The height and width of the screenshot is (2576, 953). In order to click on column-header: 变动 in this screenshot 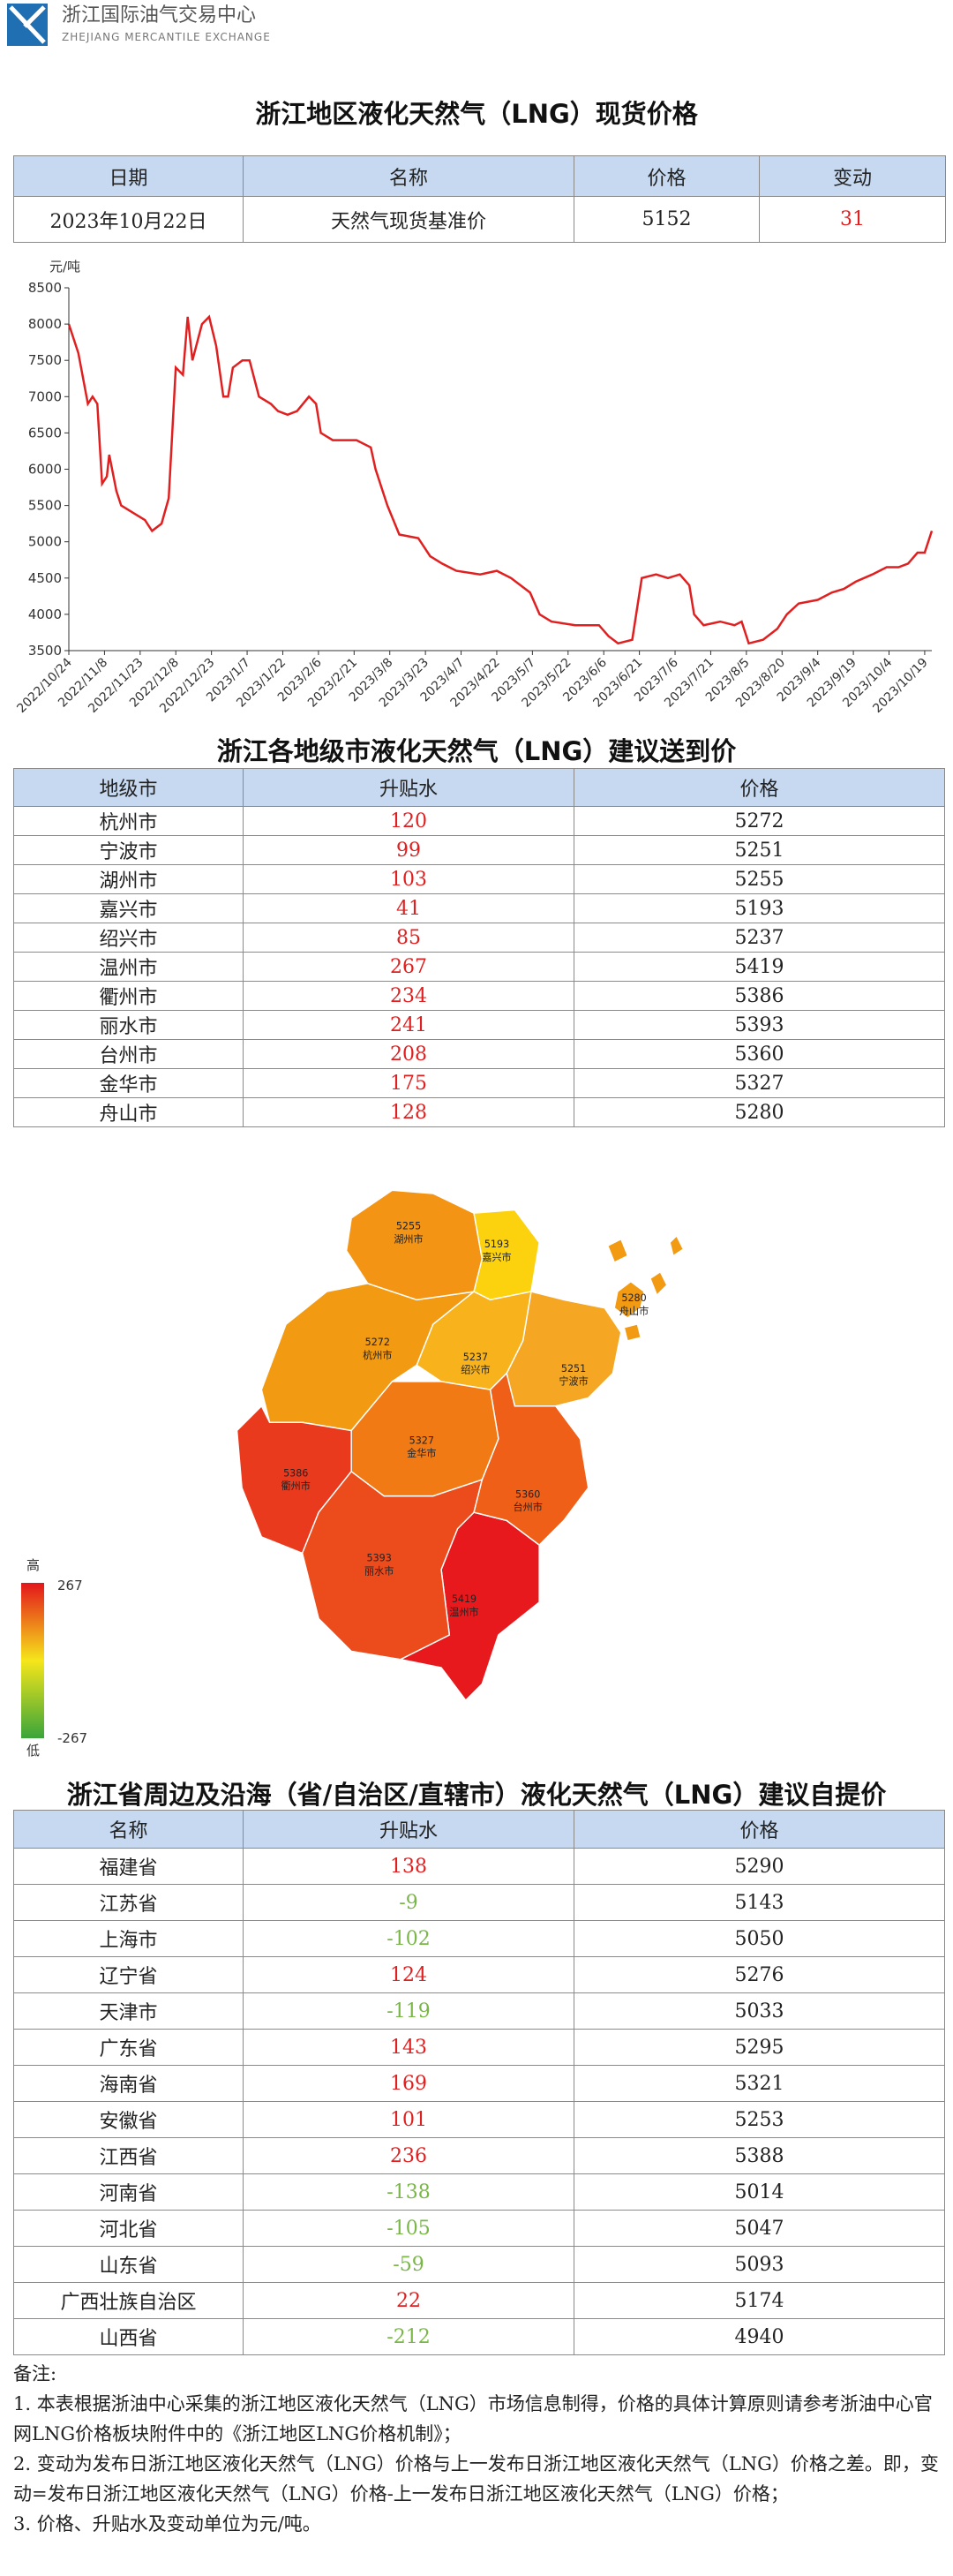, I will do `click(853, 176)`.